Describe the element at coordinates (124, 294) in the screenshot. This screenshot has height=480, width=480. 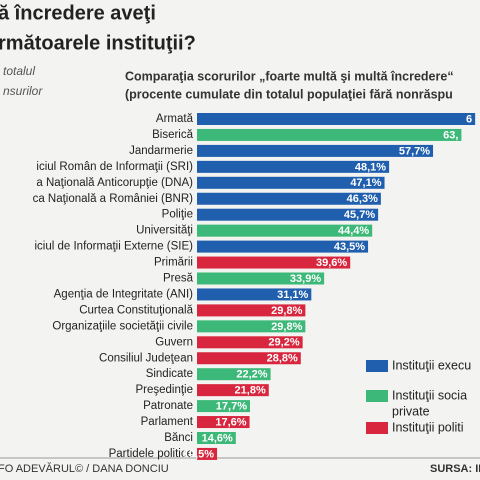
I see `category-label: Agenţia de Integritate (ANI)` at that location.